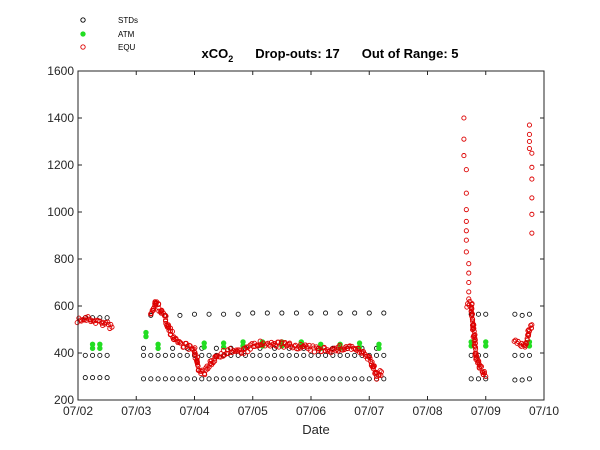 Image resolution: width=600 pixels, height=450 pixels. Describe the element at coordinates (136, 411) in the screenshot. I see `x-tick-label: 07/03` at that location.